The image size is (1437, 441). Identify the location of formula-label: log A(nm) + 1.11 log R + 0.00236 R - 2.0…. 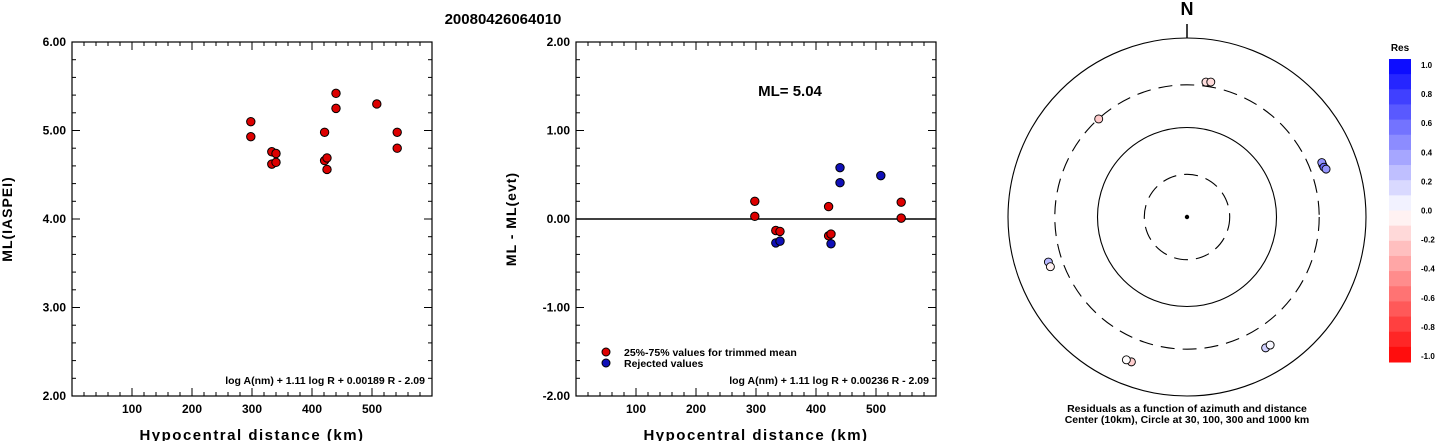
(829, 381).